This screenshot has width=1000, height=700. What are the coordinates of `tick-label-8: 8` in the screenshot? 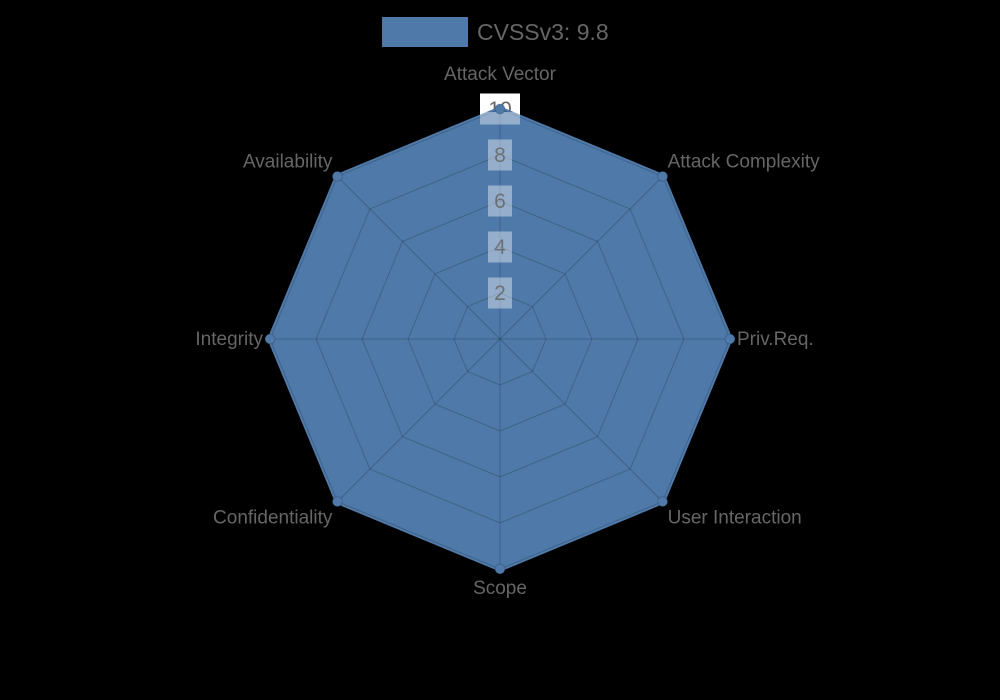 It's located at (500, 155).